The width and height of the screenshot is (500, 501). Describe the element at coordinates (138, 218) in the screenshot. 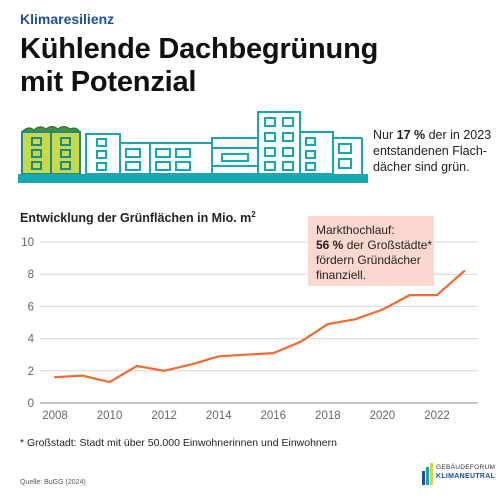

I see `chart-title: Entwicklung der Grünflächen in Mio. m2` at that location.